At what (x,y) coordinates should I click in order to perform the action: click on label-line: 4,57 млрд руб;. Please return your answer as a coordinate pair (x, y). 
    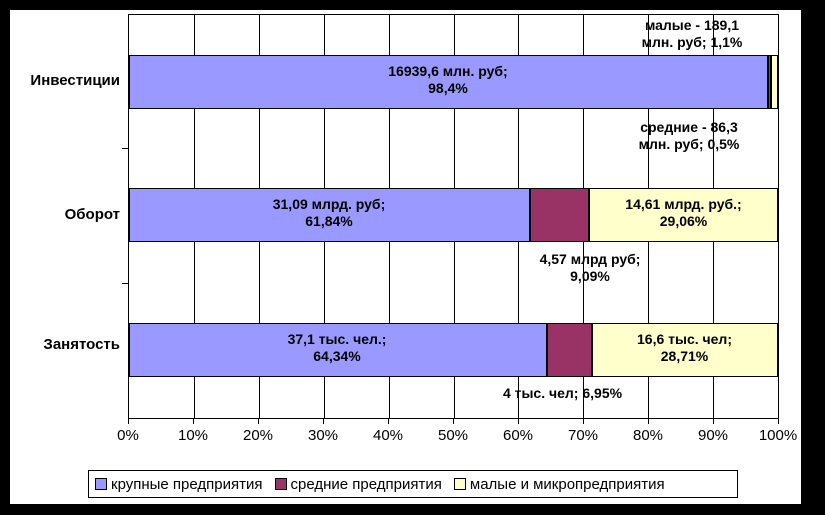
    Looking at the image, I should click on (590, 259).